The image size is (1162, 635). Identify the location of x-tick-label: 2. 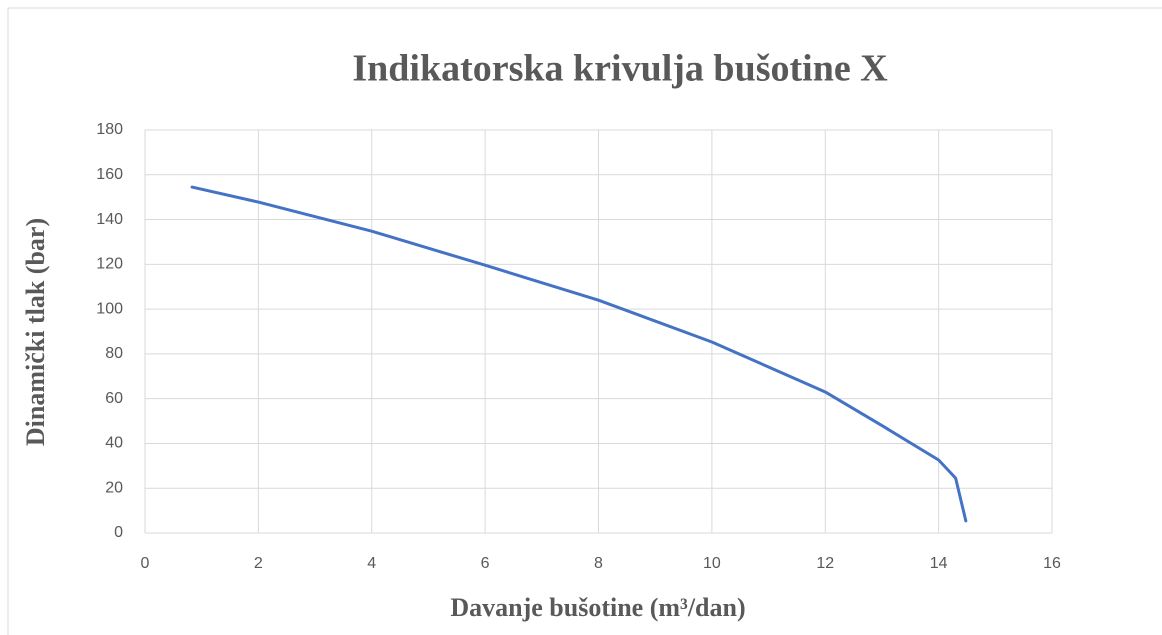
(258, 563).